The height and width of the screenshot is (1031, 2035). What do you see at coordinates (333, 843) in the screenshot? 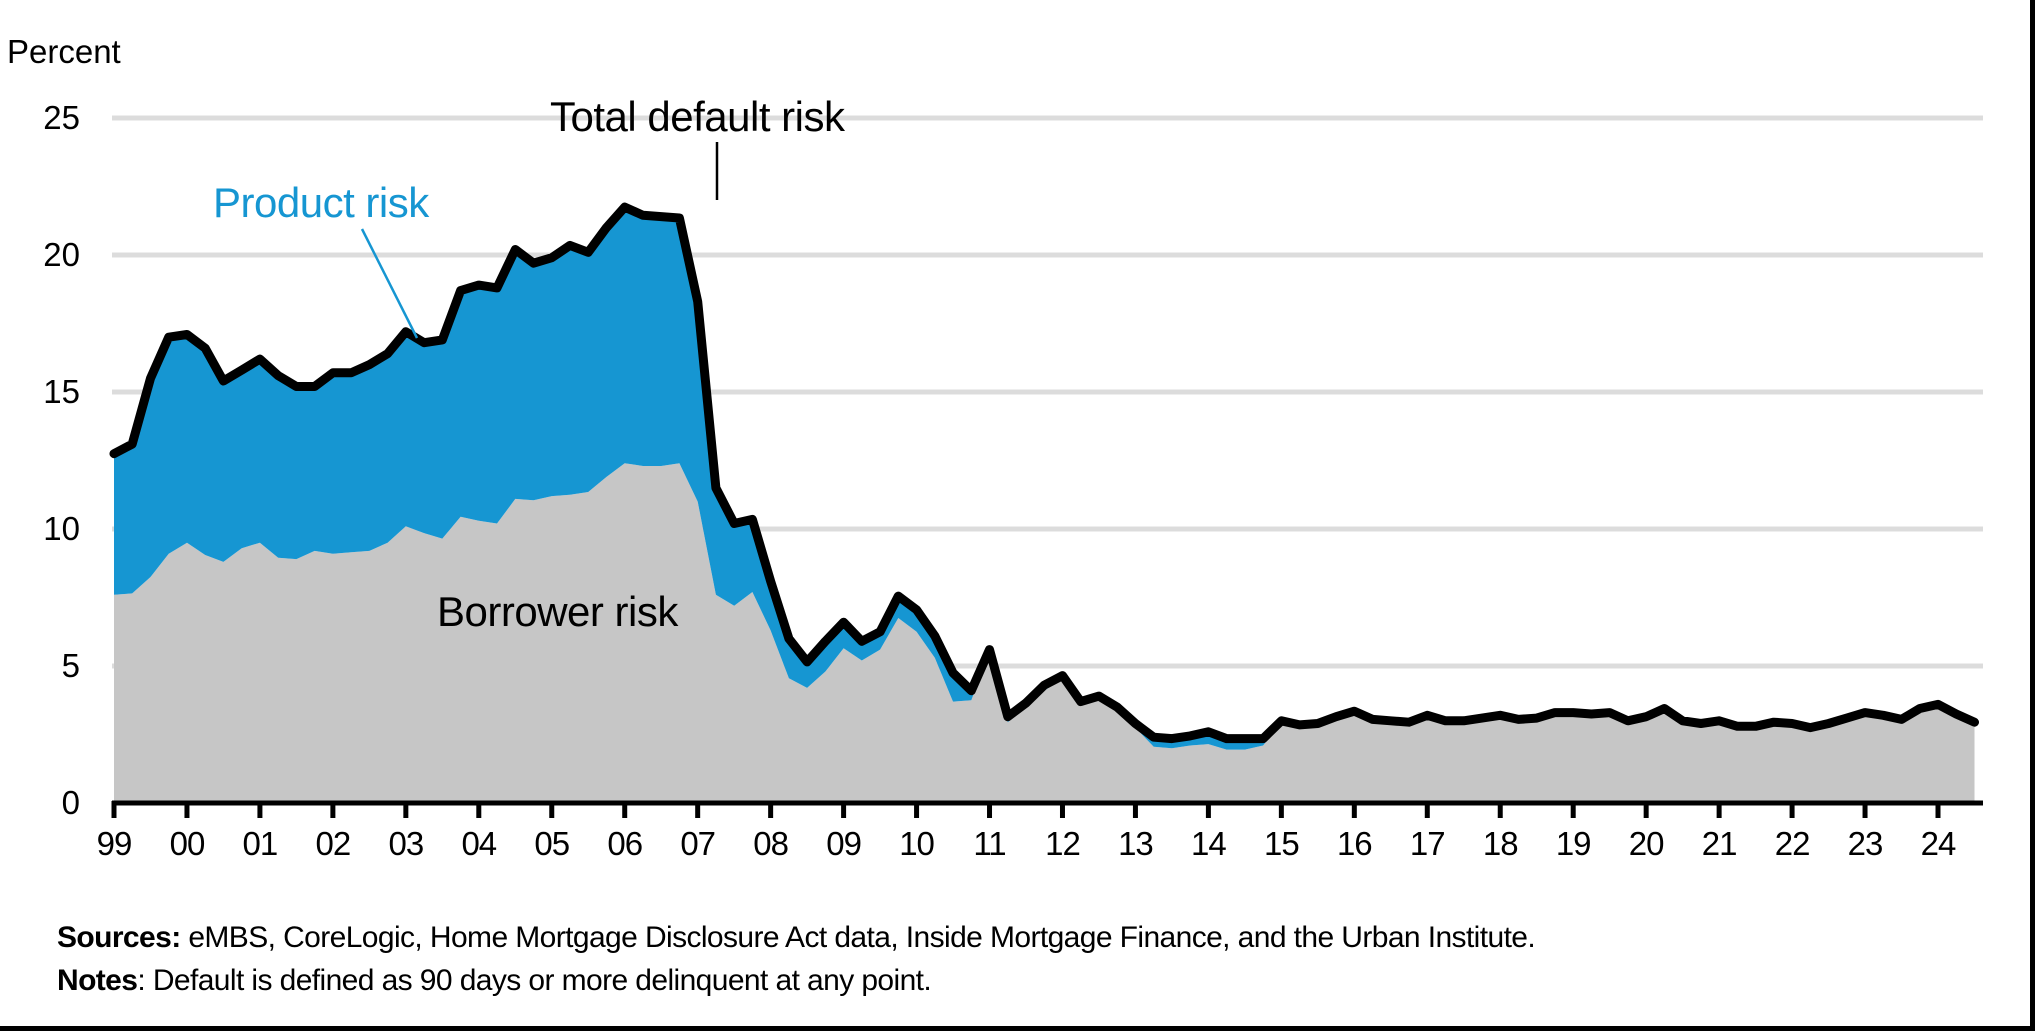
I see `x-tick-label: 02` at bounding box center [333, 843].